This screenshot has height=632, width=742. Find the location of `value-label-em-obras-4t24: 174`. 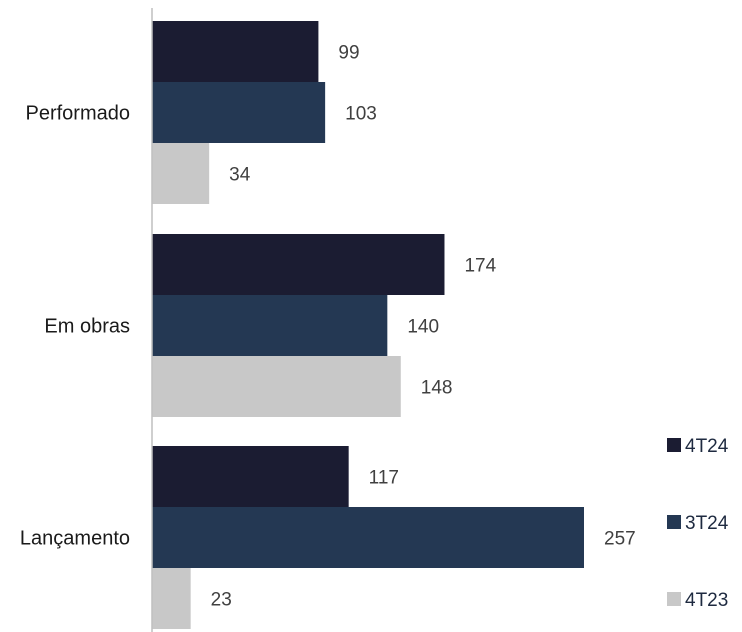

value-label-em-obras-4t24: 174 is located at coordinates (480, 266).